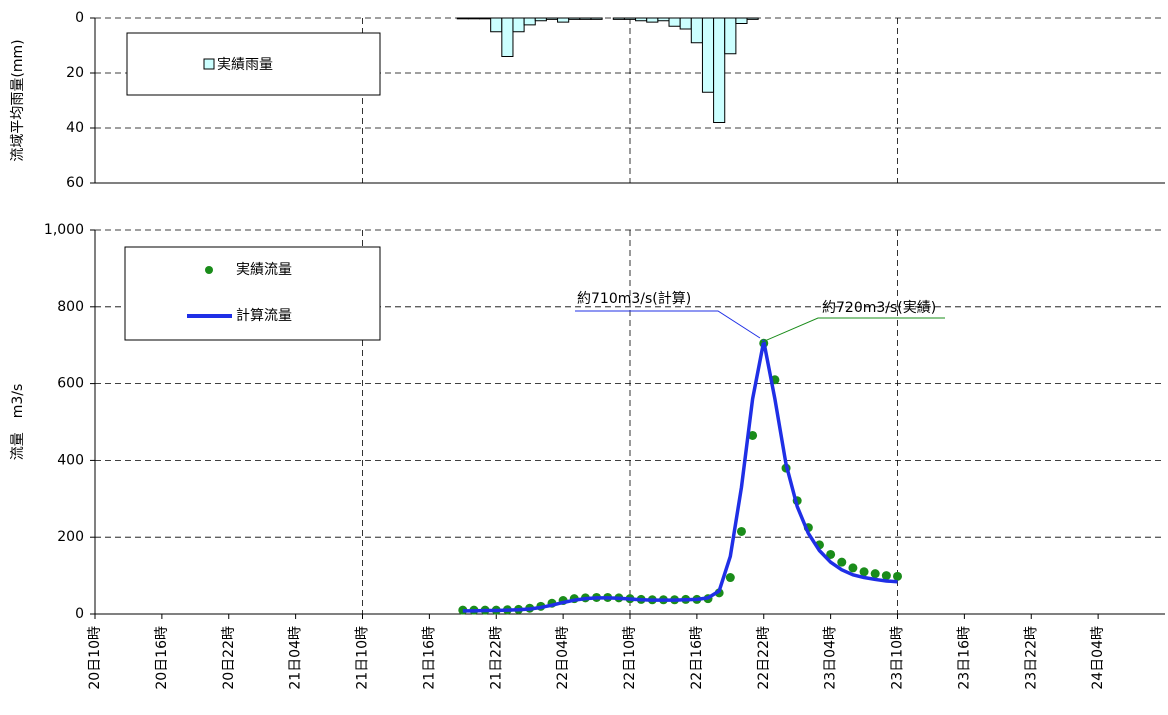  What do you see at coordinates (18, 422) in the screenshot?
I see `y-axis-label: 流量 m3/s` at bounding box center [18, 422].